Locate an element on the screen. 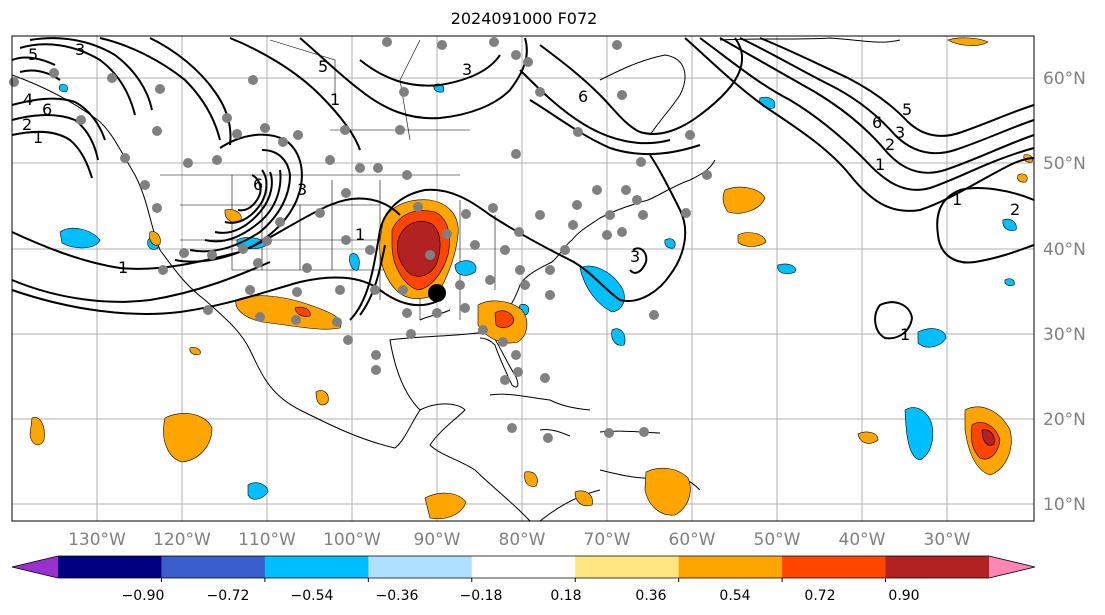  colorbar-tick-label: −0.18 is located at coordinates (481, 596).